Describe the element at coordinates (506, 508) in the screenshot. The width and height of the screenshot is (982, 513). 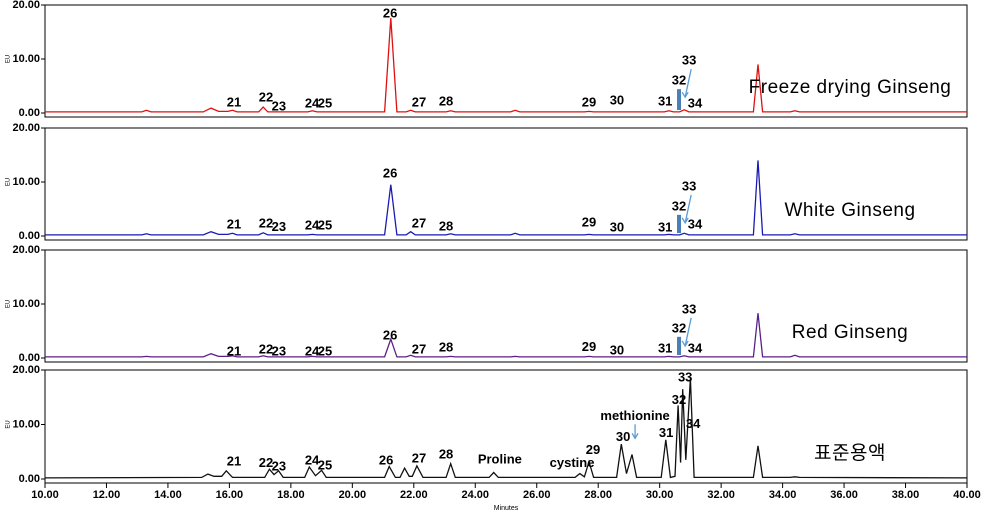
I see `x-axis-label: Minutes` at that location.